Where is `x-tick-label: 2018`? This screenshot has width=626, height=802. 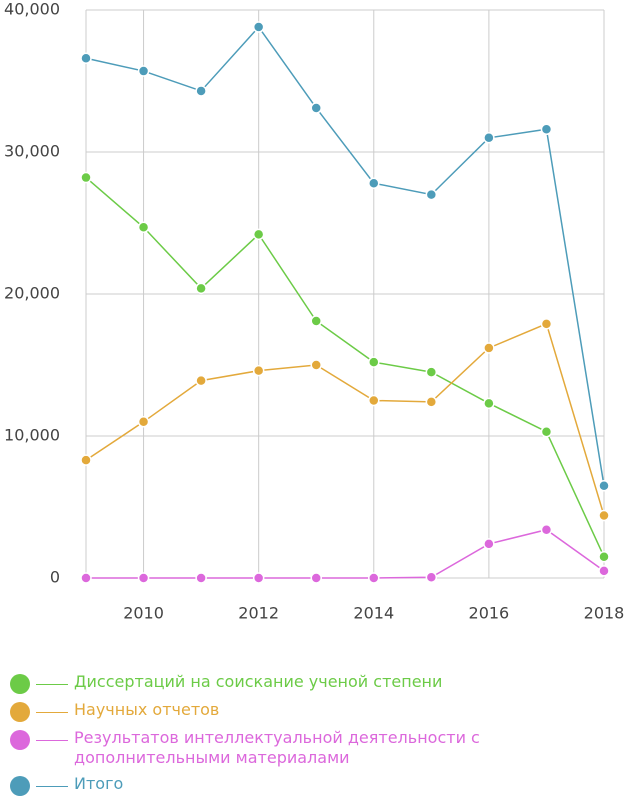
x-tick-label: 2018 is located at coordinates (604, 613).